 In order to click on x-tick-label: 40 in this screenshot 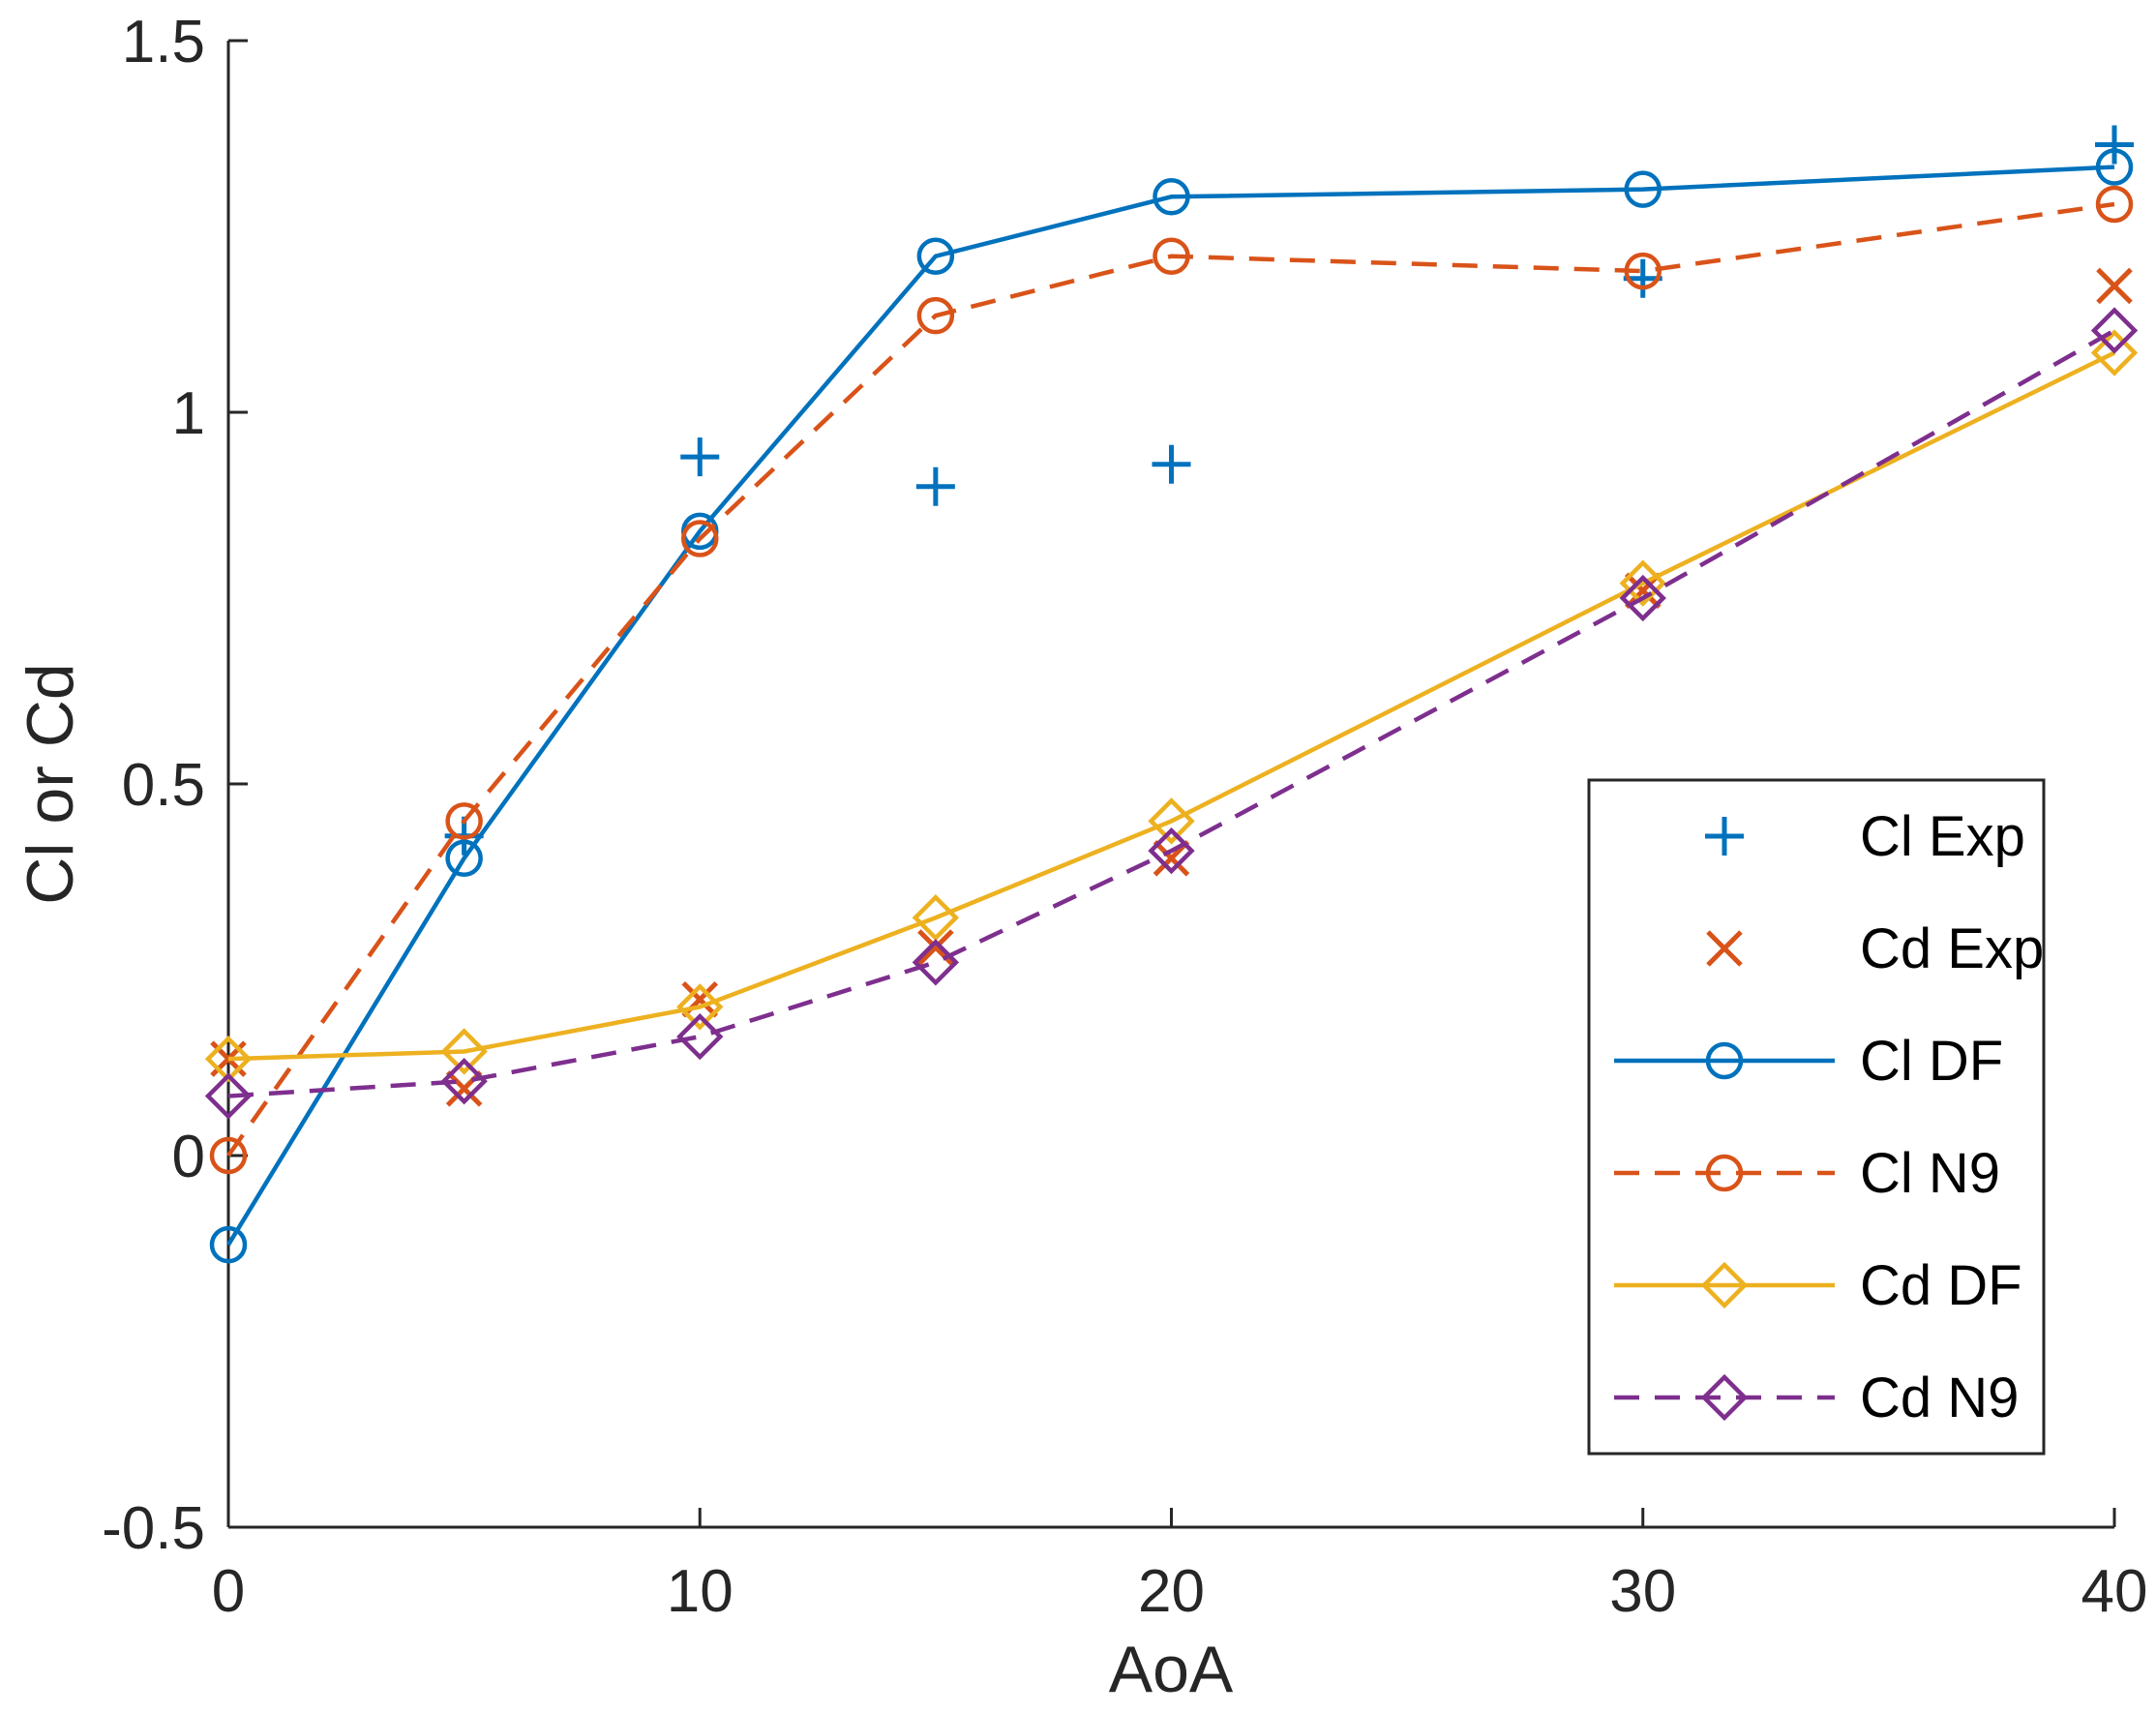, I will do `click(2114, 1591)`.